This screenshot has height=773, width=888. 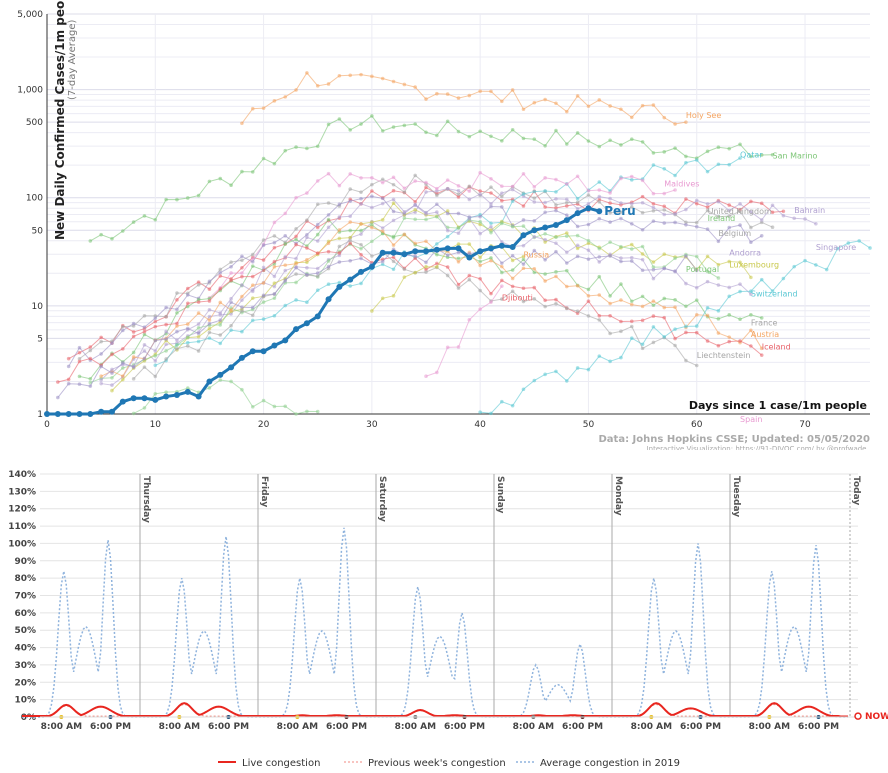 What do you see at coordinates (25, 579) in the screenshot?
I see `y-tick-label: 80%` at bounding box center [25, 579].